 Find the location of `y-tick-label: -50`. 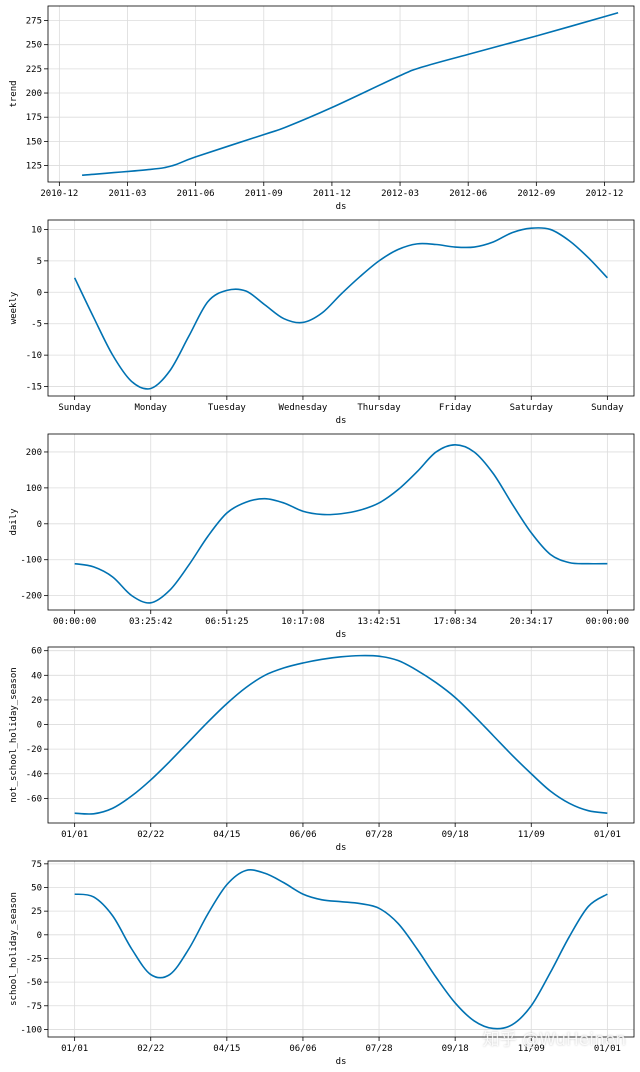

y-tick-label: -50 is located at coordinates (34, 983).